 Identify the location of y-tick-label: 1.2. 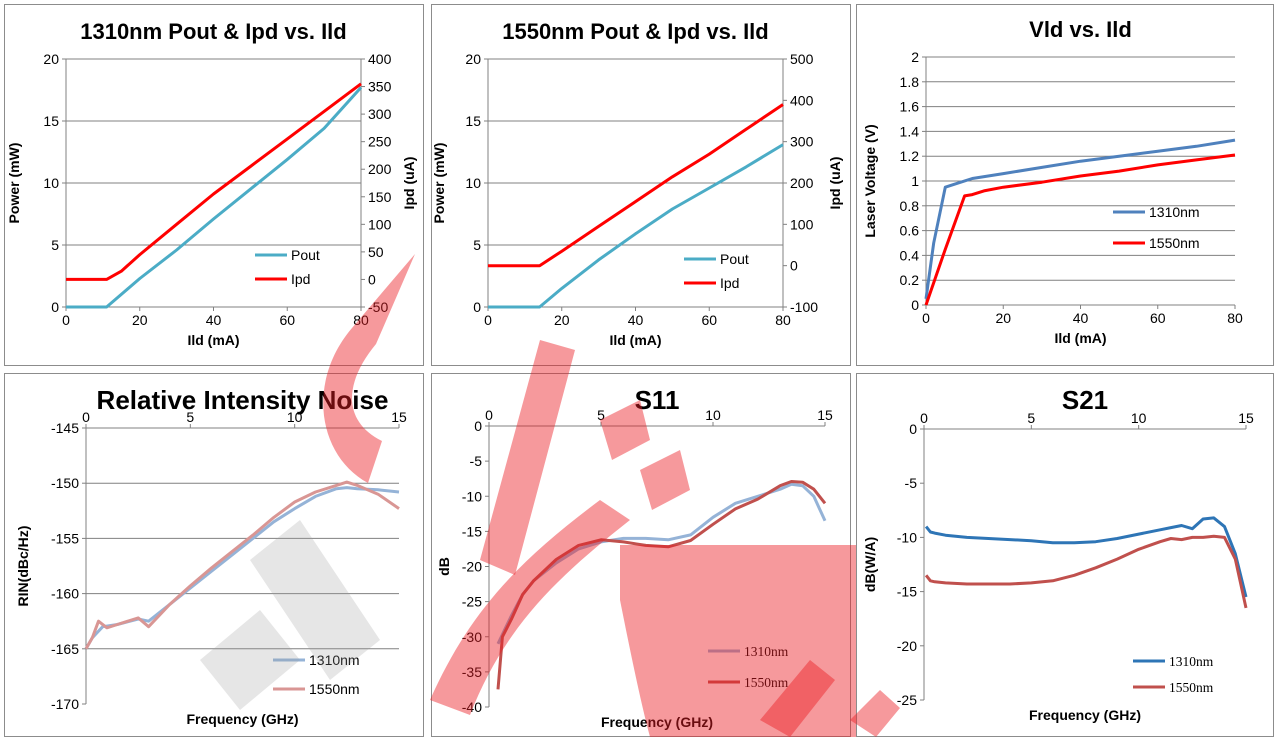
(910, 156).